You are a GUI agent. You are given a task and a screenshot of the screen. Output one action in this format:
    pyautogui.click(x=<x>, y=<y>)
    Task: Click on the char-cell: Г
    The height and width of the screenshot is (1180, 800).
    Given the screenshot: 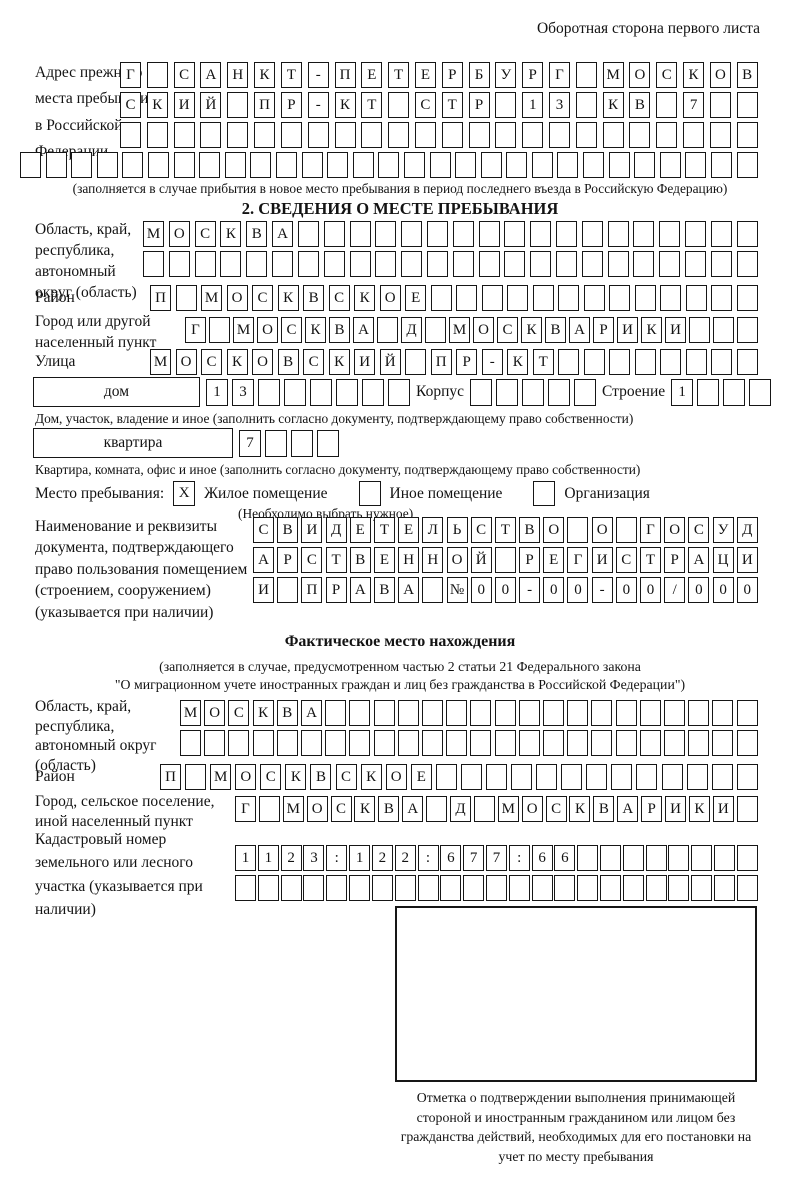 What is the action you would take?
    pyautogui.click(x=578, y=560)
    